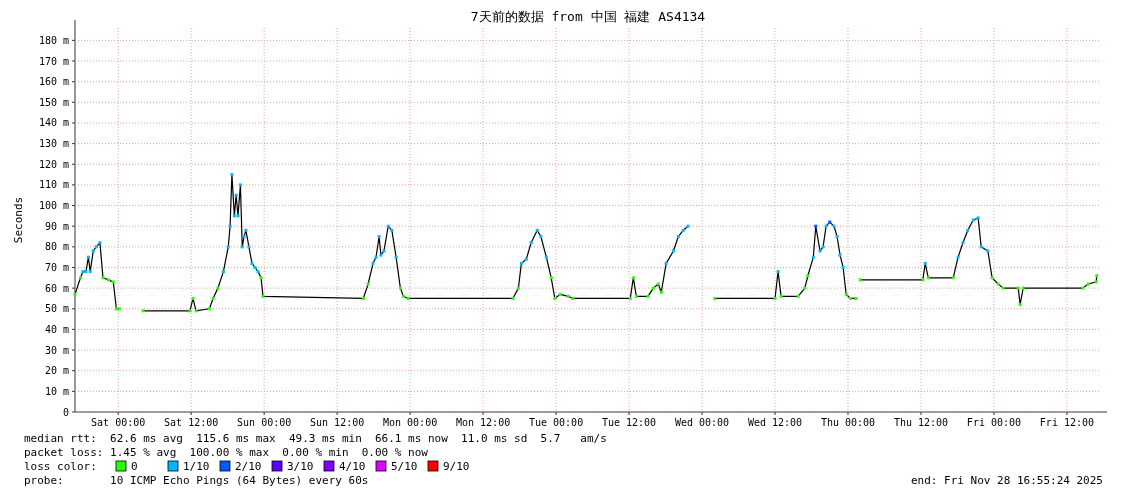 The width and height of the screenshot is (1121, 494). What do you see at coordinates (191, 422) in the screenshot?
I see `x-tick-label: Sat 12:00` at bounding box center [191, 422].